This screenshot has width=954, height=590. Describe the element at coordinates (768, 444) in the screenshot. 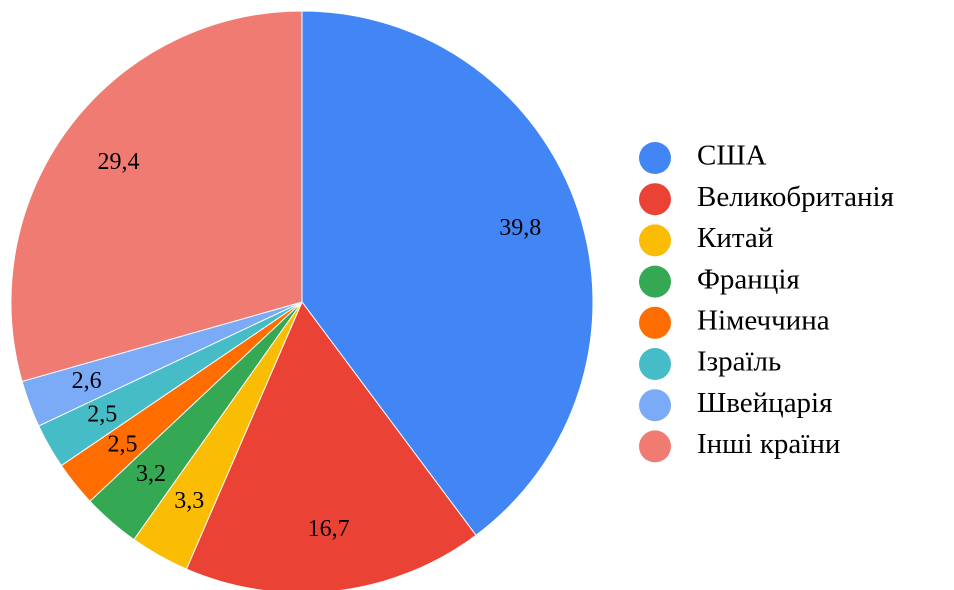

I see `legend-label: Інші країни` at that location.